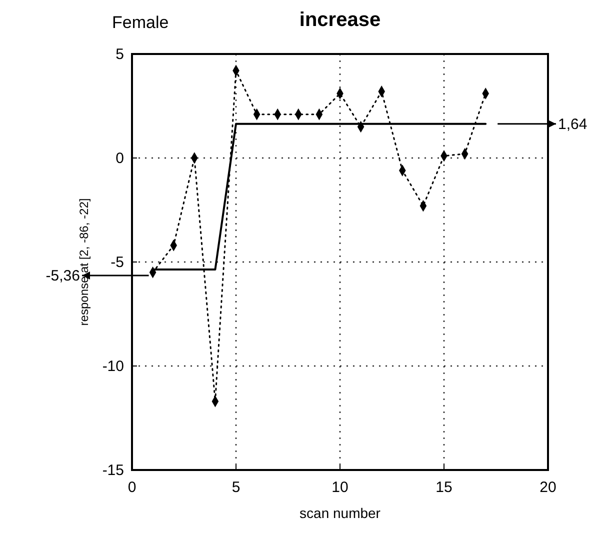 The width and height of the screenshot is (608, 533). I want to click on x-tick-label: 20, so click(548, 487).